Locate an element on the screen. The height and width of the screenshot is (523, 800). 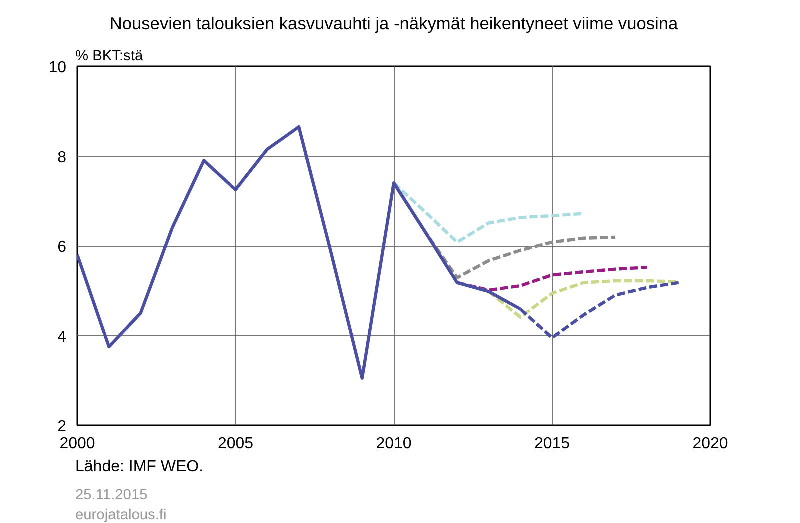
x-tick-label: 2005 is located at coordinates (236, 444).